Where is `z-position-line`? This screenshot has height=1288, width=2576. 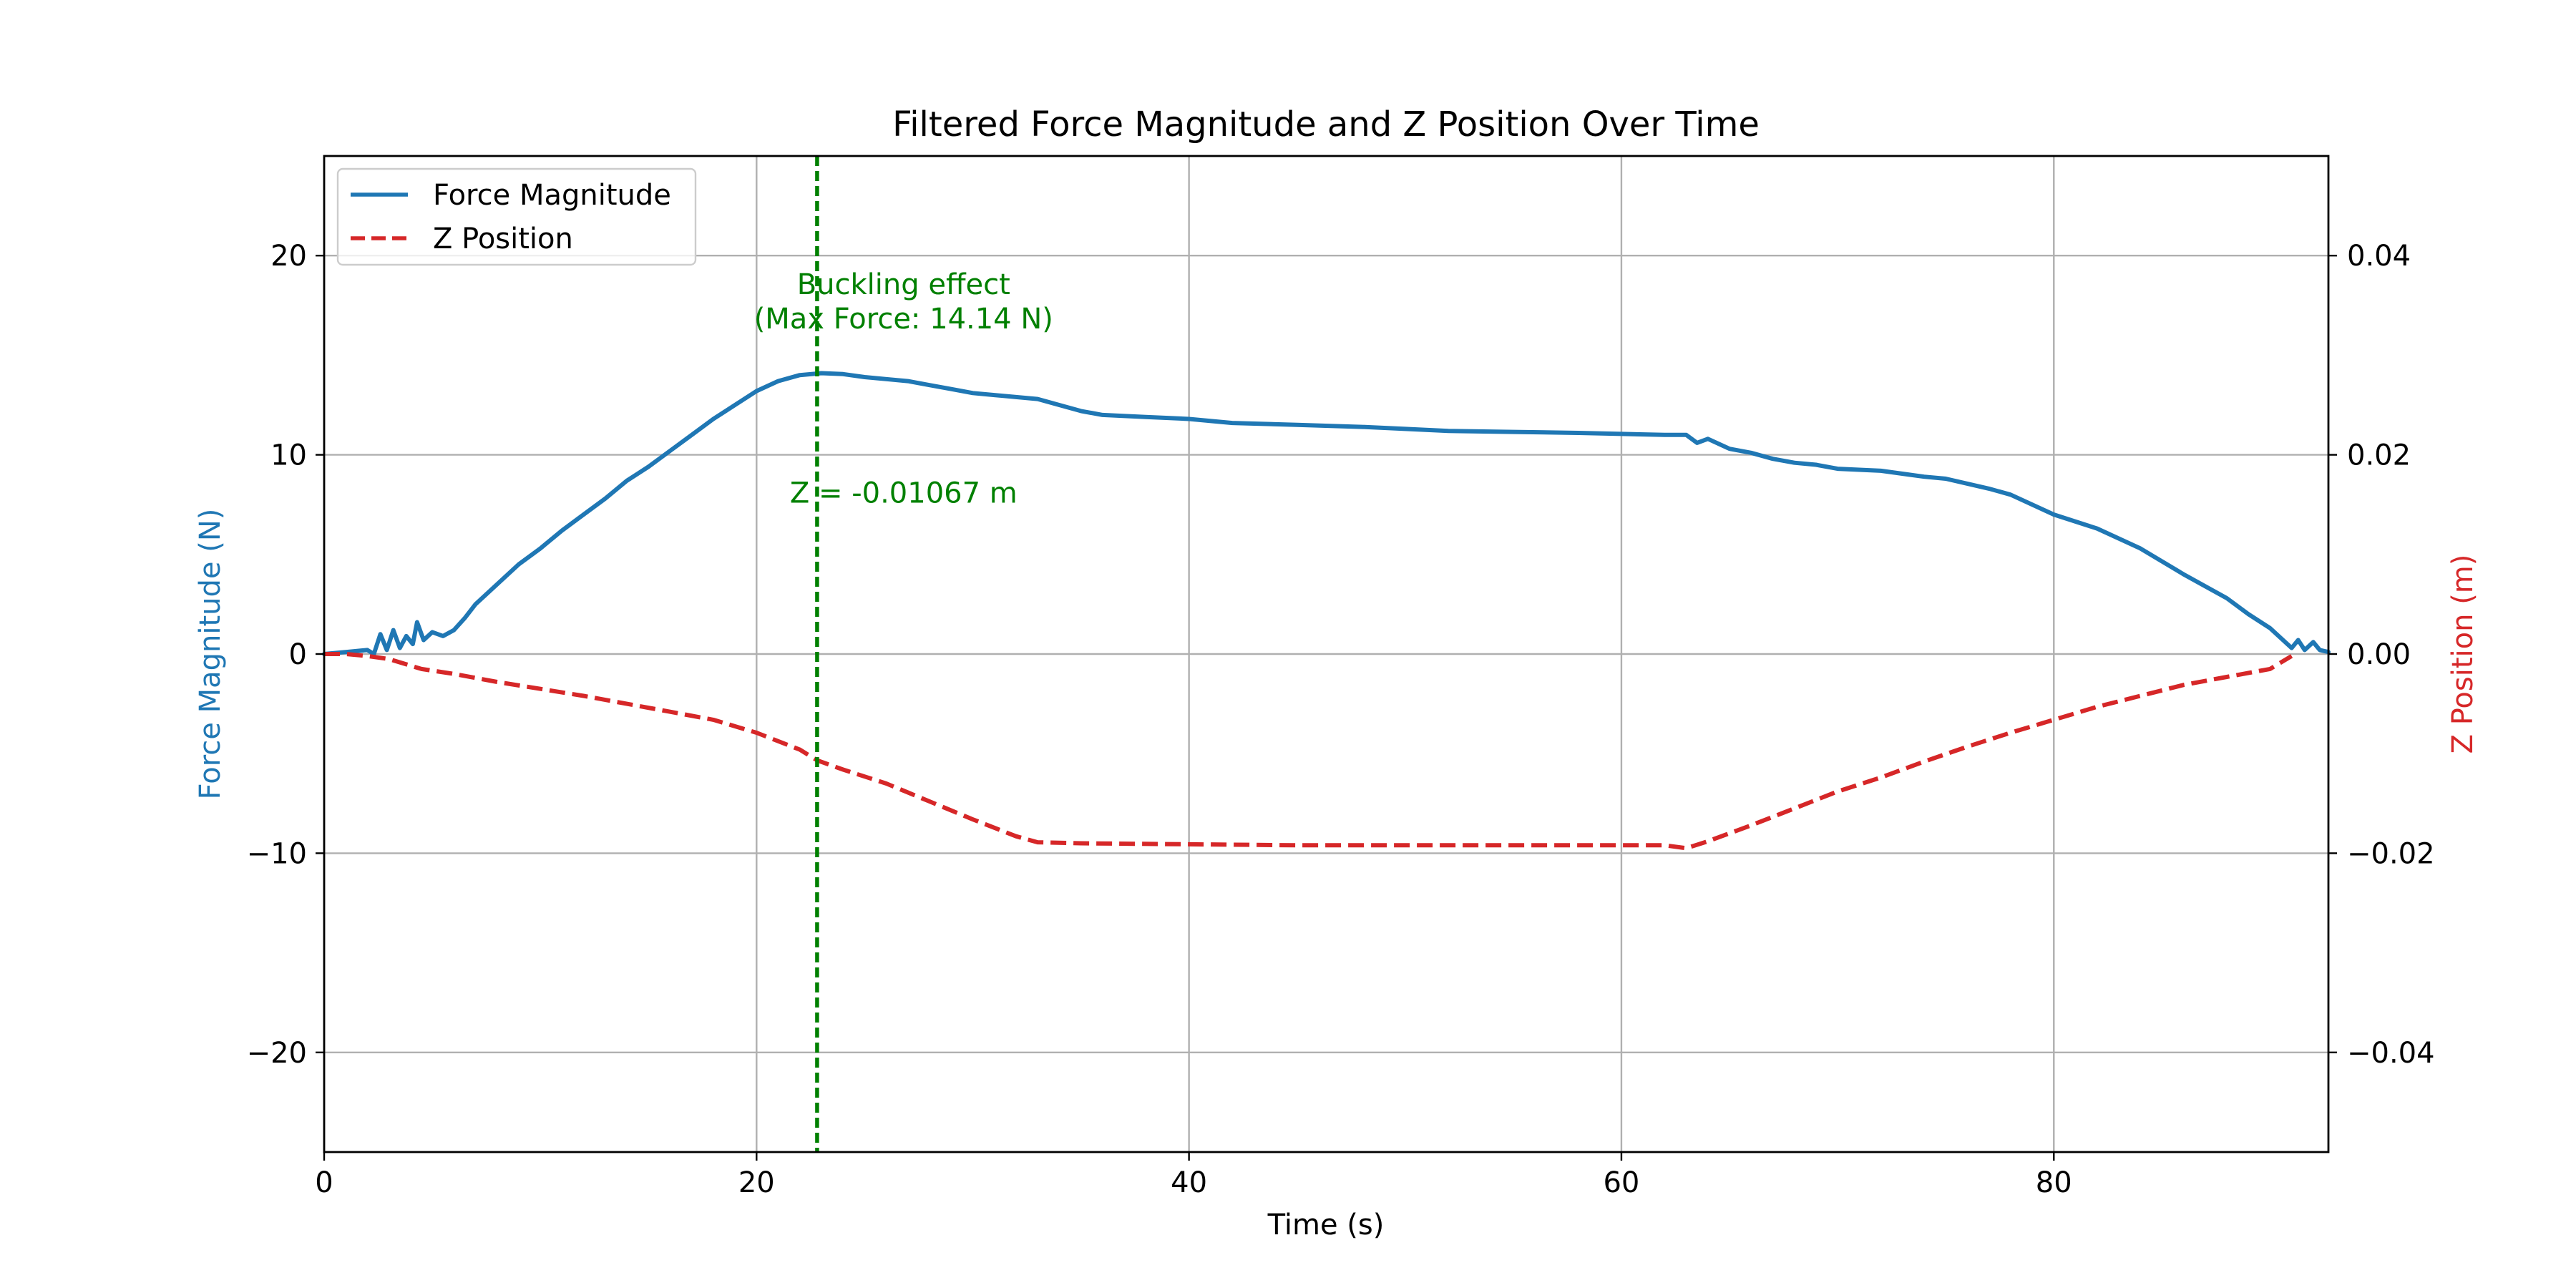
z-position-line is located at coordinates (1308, 752).